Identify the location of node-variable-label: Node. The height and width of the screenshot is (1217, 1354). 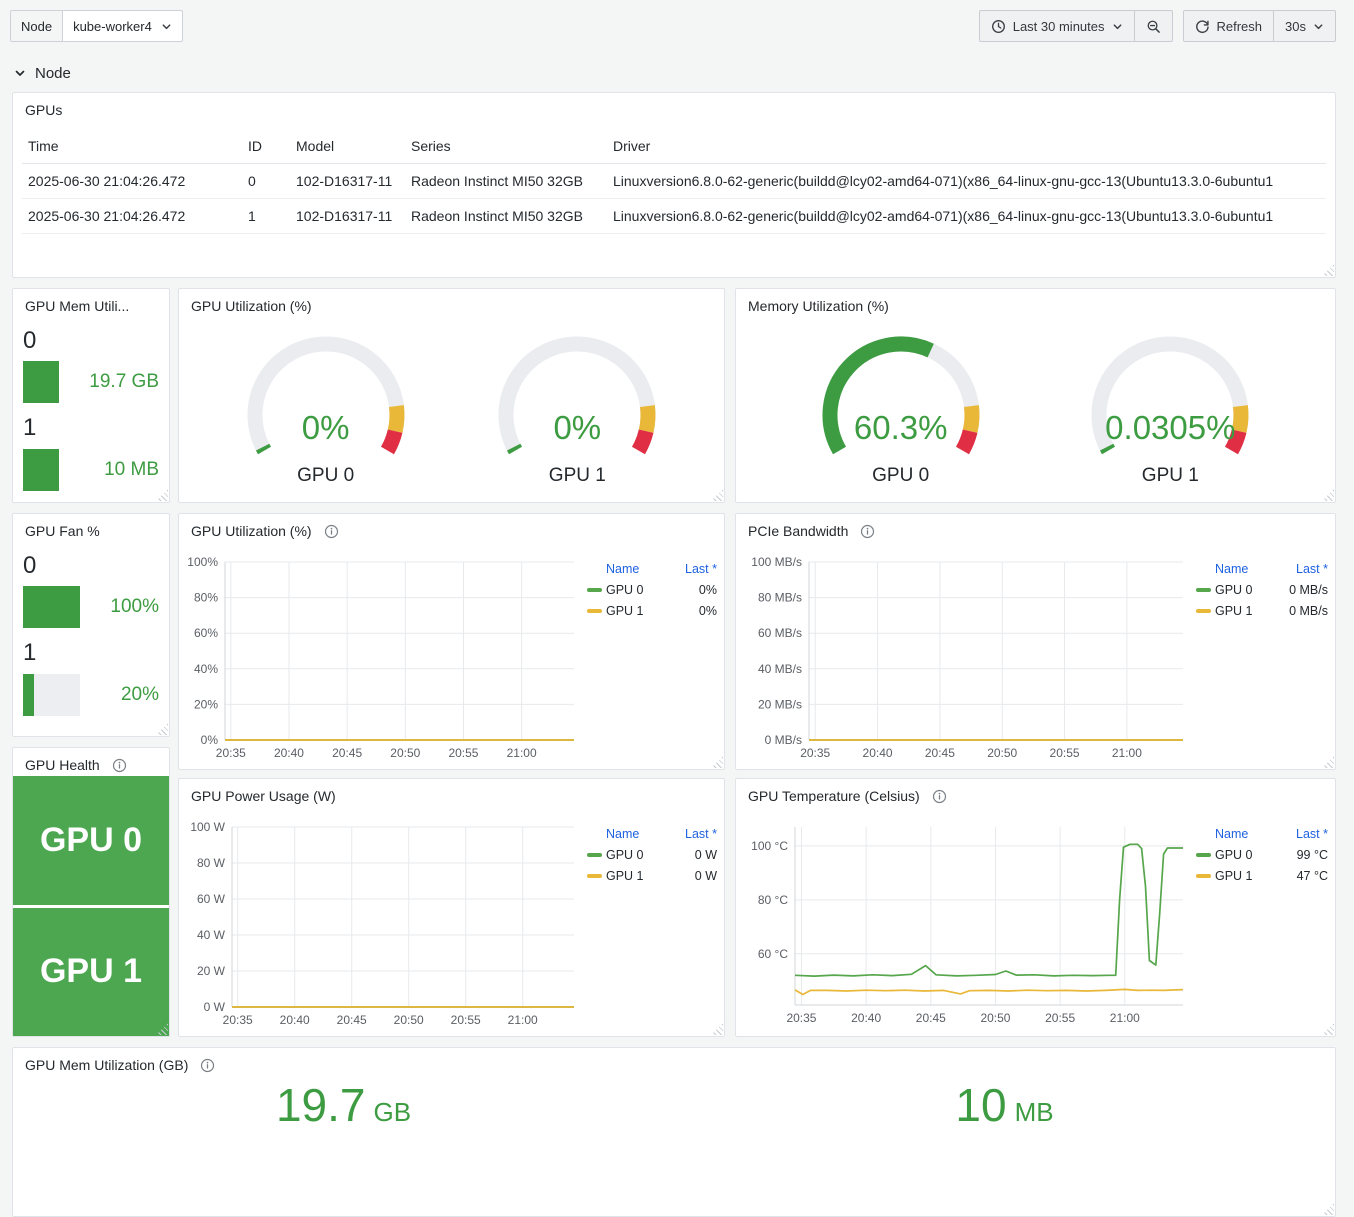
(37, 26).